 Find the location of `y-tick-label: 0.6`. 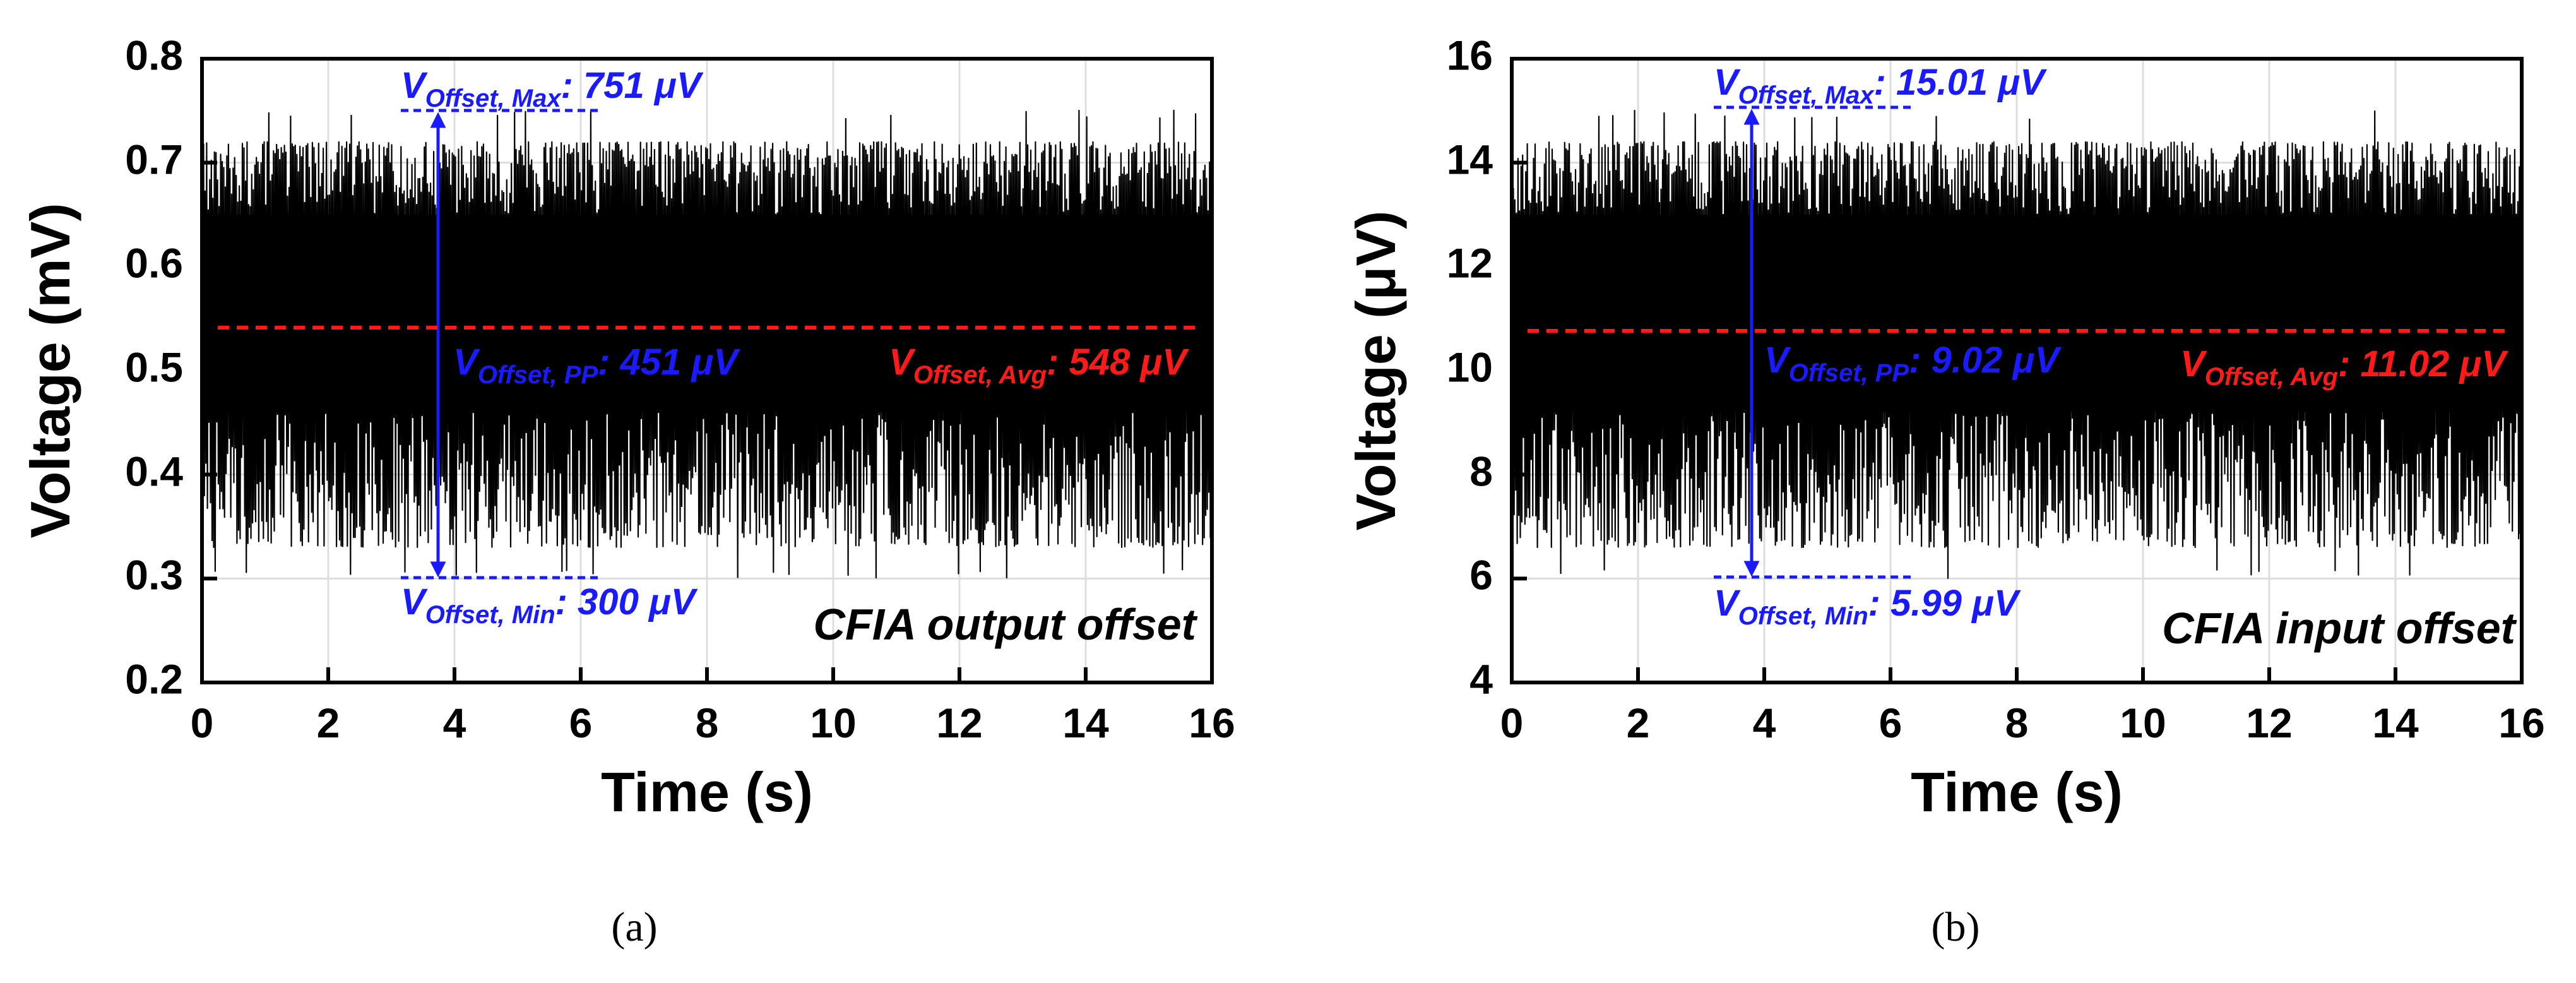

y-tick-label: 0.6 is located at coordinates (154, 262).